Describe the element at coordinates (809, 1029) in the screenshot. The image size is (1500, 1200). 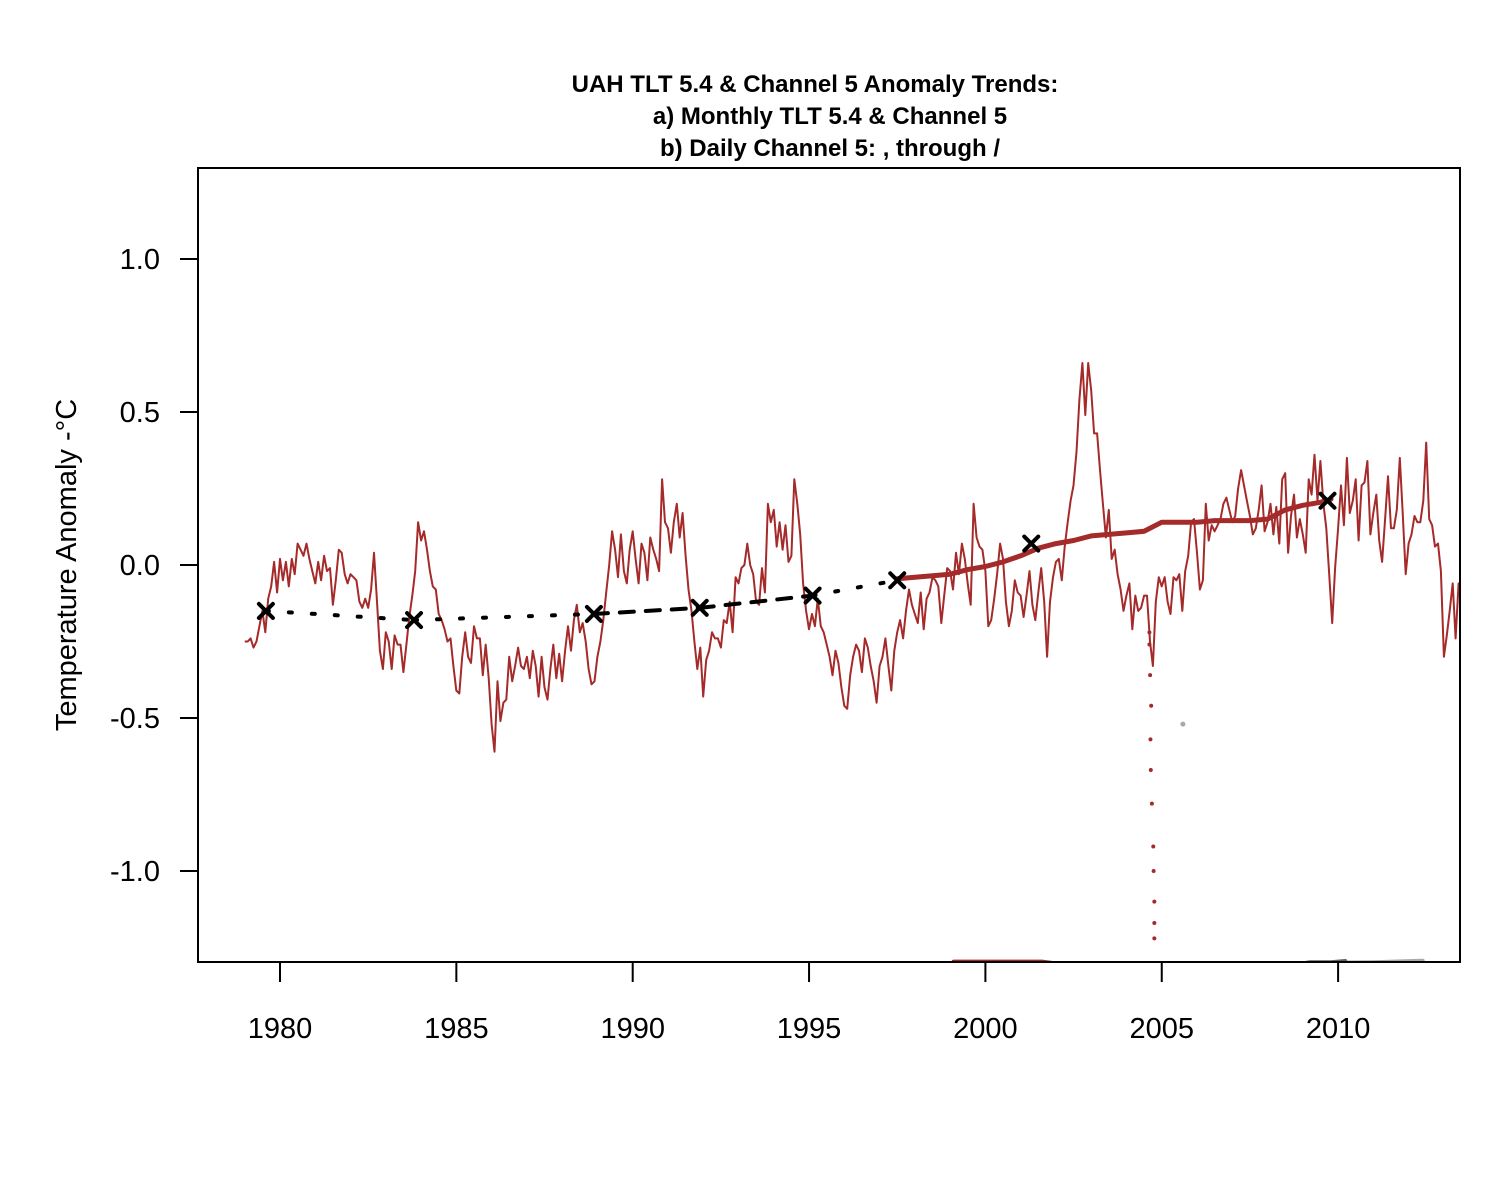
I see `x-tick-label: 1995` at that location.